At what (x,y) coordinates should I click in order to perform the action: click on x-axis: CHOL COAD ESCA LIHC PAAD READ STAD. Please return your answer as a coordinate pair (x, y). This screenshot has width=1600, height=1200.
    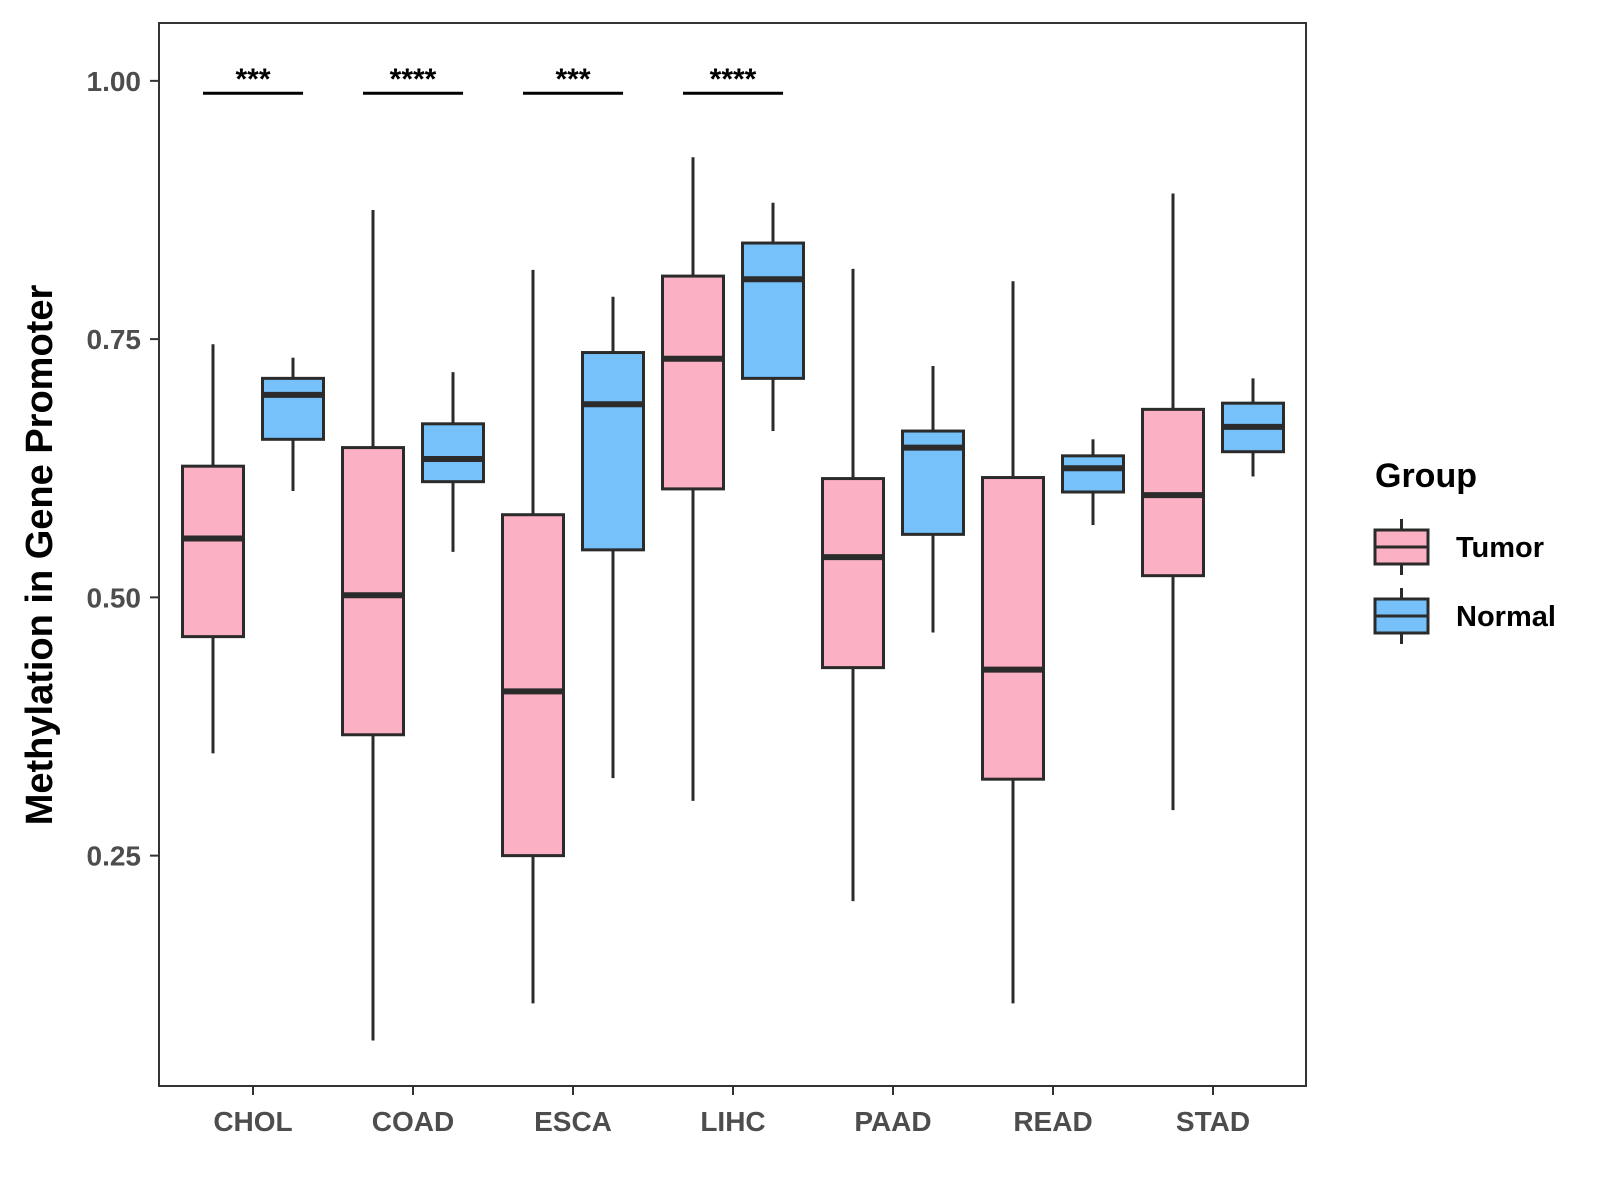
    Looking at the image, I should click on (731, 1111).